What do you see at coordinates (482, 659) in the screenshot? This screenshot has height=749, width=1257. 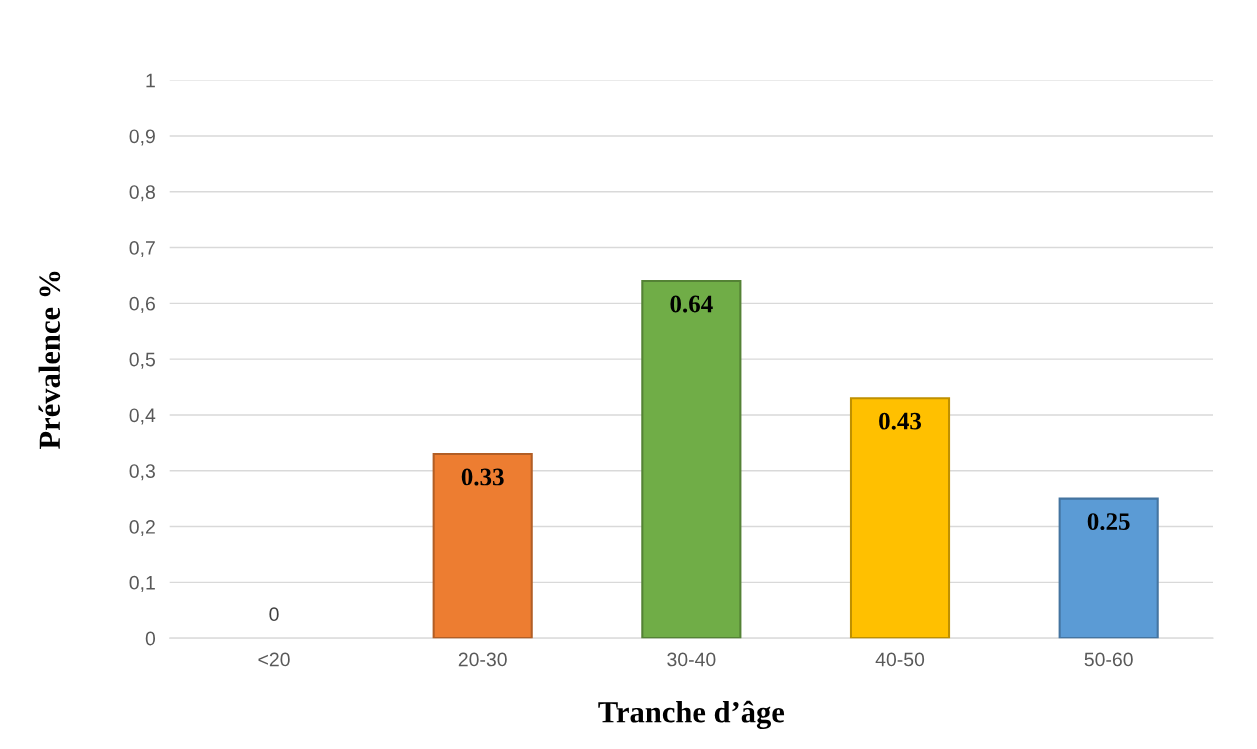 I see `x-tick-label: 20-30` at bounding box center [482, 659].